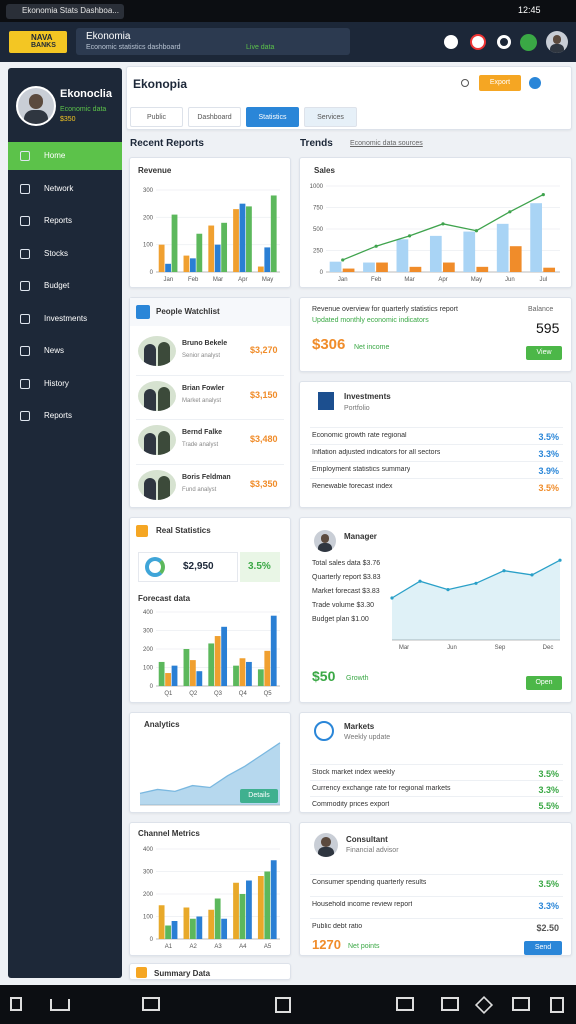  I want to click on row-value: 5.5%, so click(548, 806).